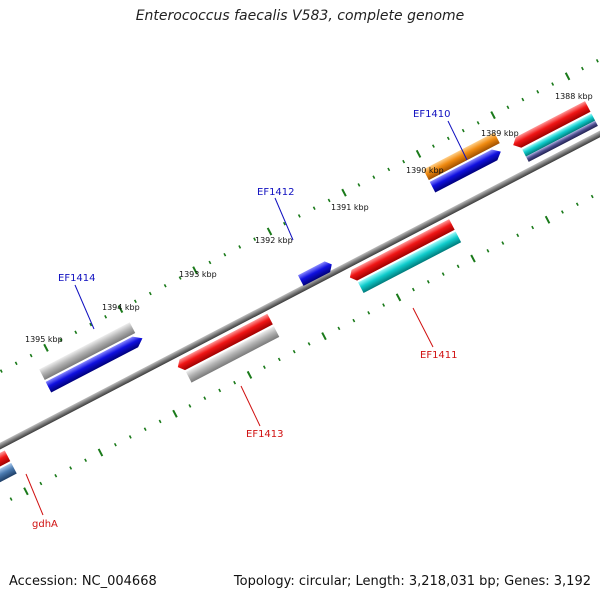 The height and width of the screenshot is (600, 600). Describe the element at coordinates (274, 240) in the screenshot. I see `kbp-label: 1392 kbp` at that location.